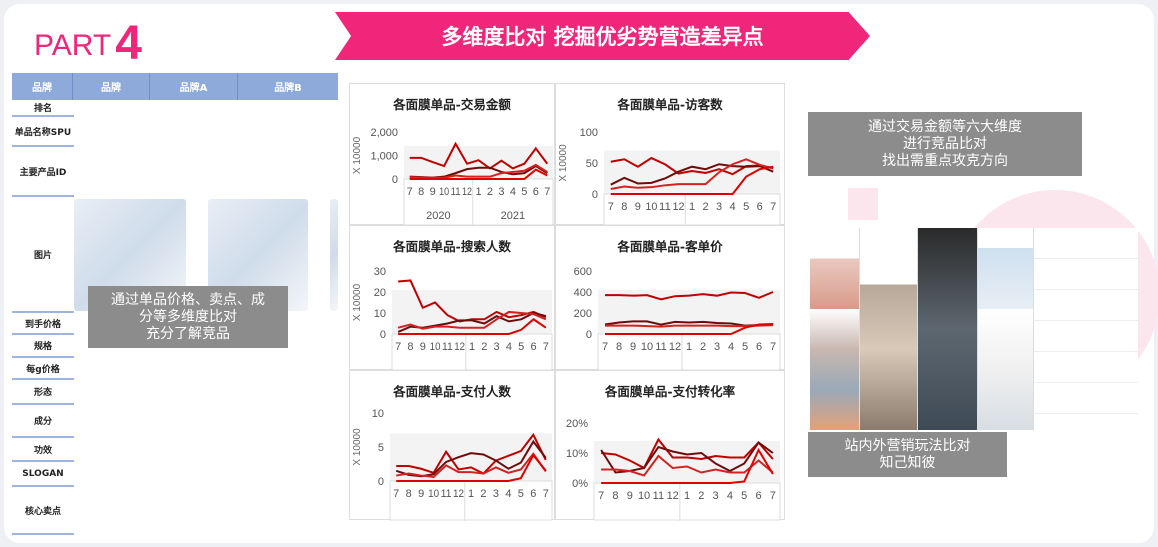 This screenshot has height=547, width=1158. What do you see at coordinates (88, 41) in the screenshot?
I see `part-label: PART4` at bounding box center [88, 41].